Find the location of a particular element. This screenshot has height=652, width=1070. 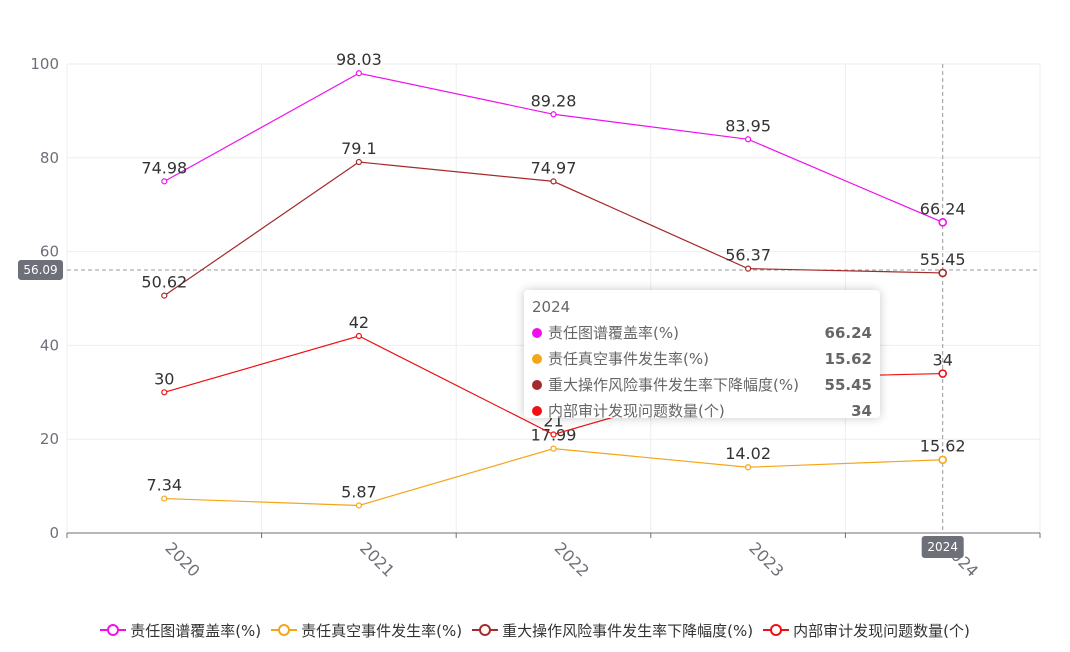

crosshair-x-label-box is located at coordinates (942, 547).